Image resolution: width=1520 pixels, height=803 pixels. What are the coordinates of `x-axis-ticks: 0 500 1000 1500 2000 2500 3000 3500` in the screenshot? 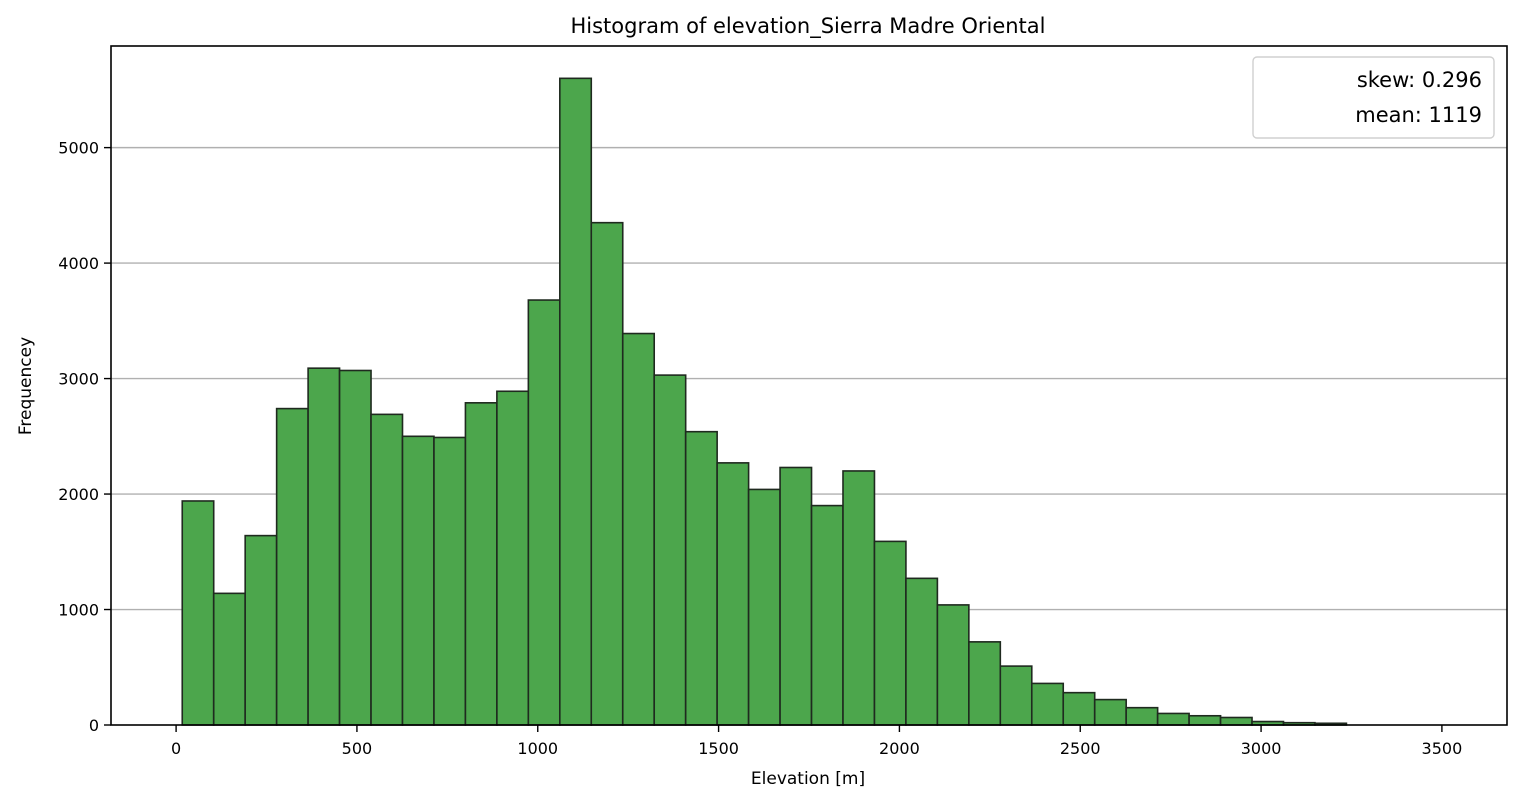 It's located at (816, 741).